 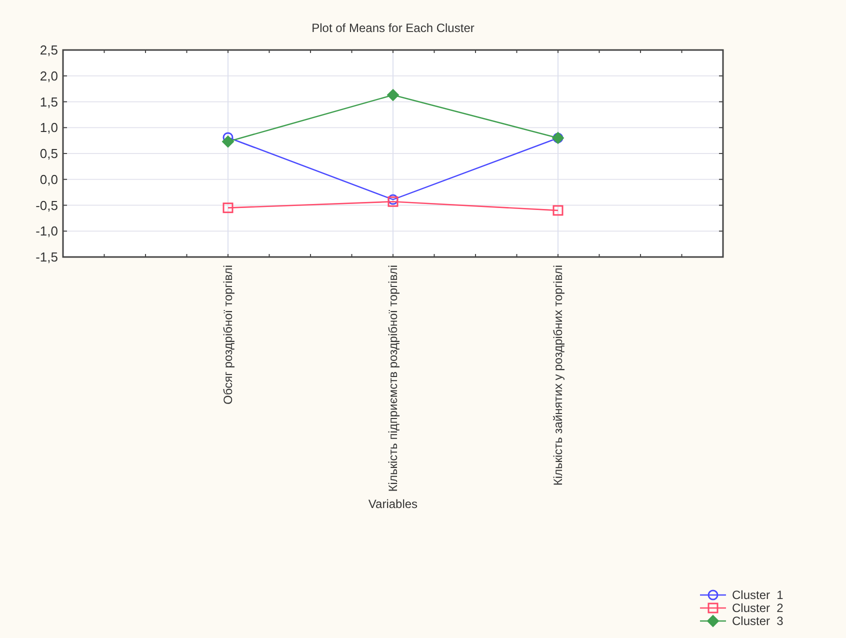 I want to click on y-tick-label: 0,5, so click(x=49, y=154).